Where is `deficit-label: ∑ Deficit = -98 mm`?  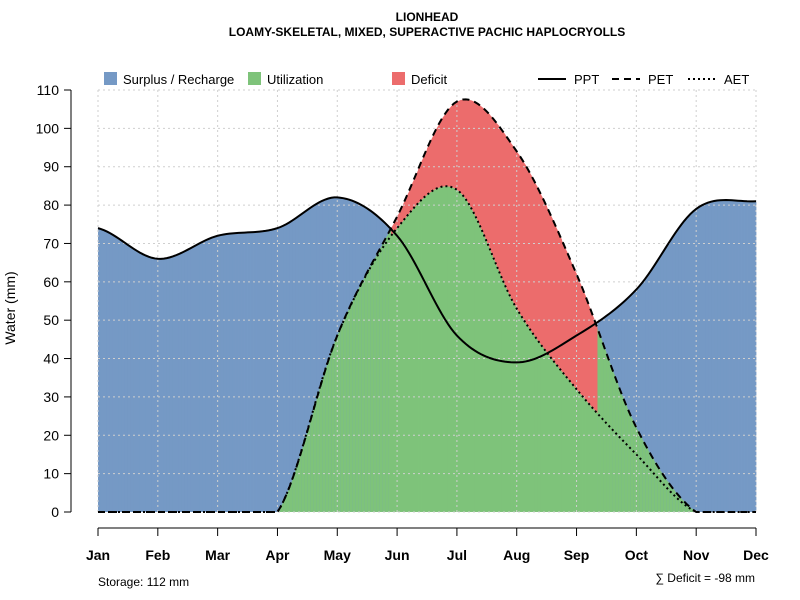 deficit-label: ∑ Deficit = -98 mm is located at coordinates (705, 578).